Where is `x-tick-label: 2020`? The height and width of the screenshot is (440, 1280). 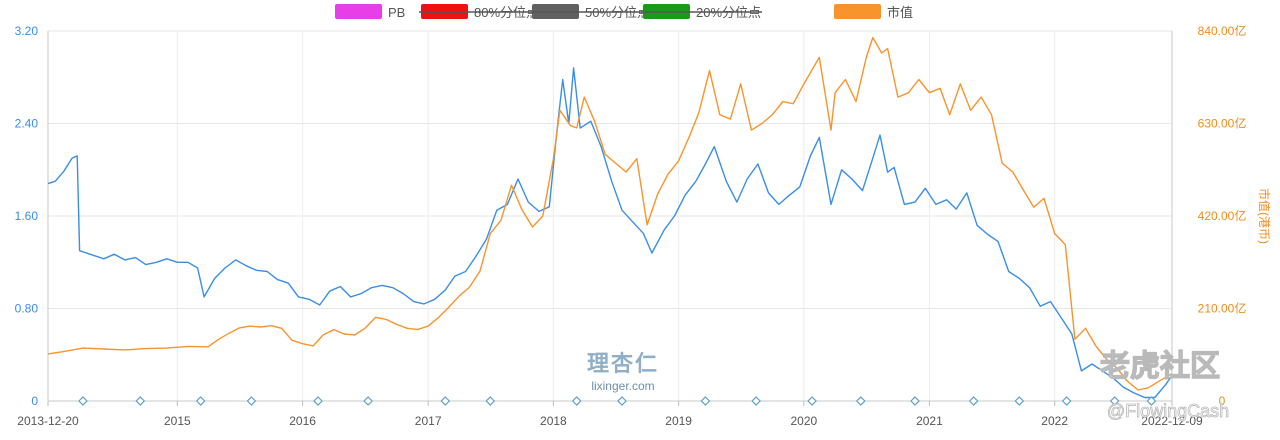 x-tick-label: 2020 is located at coordinates (804, 421).